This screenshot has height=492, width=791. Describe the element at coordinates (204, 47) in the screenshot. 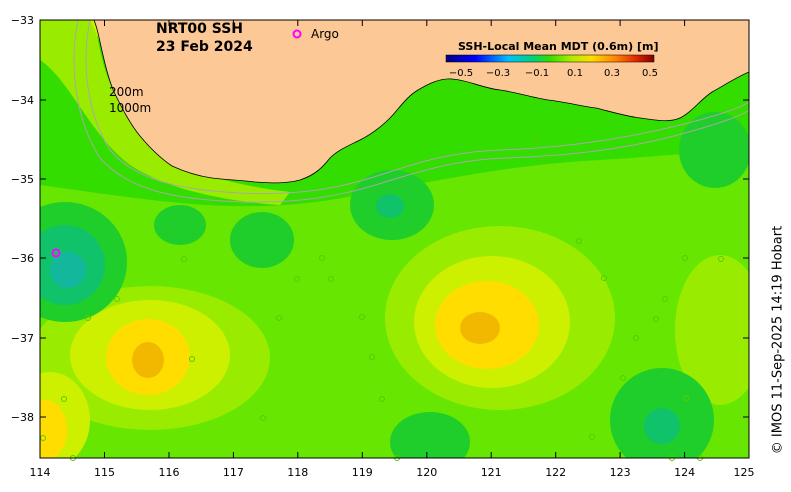

I see `map-date: 23 Feb 2024` at that location.